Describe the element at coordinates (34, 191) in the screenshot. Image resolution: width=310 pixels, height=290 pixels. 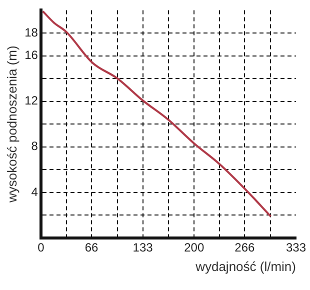
I see `y-tick-label: 4` at that location.